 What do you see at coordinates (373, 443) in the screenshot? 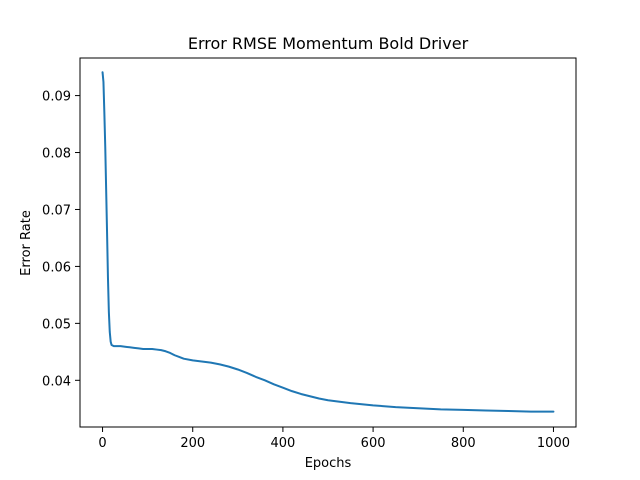
I see `x-tick-label: 600` at bounding box center [373, 443].